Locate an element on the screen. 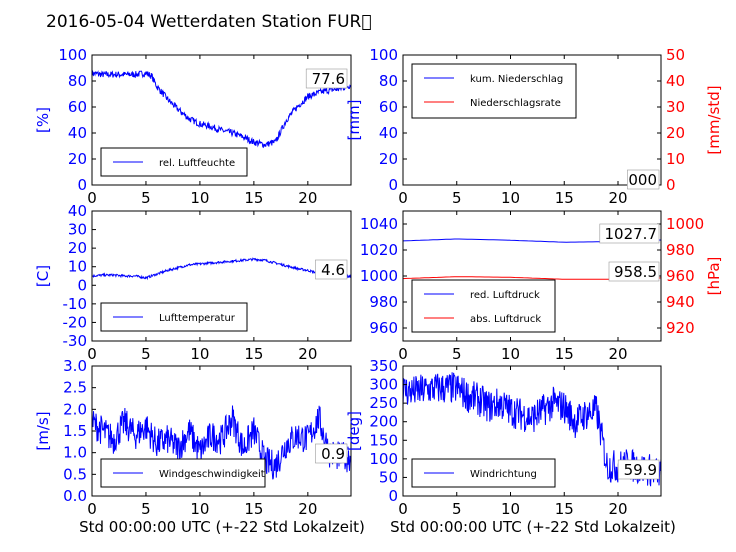 The image size is (736, 552). y-right-tick-label: 1000 is located at coordinates (685, 224).